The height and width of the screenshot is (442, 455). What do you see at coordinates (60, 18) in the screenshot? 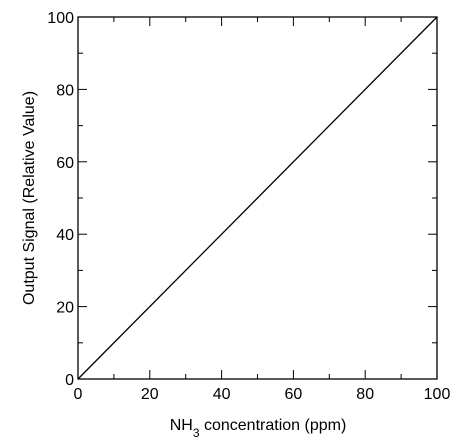
I see `y-tick-label: 100` at bounding box center [60, 18].